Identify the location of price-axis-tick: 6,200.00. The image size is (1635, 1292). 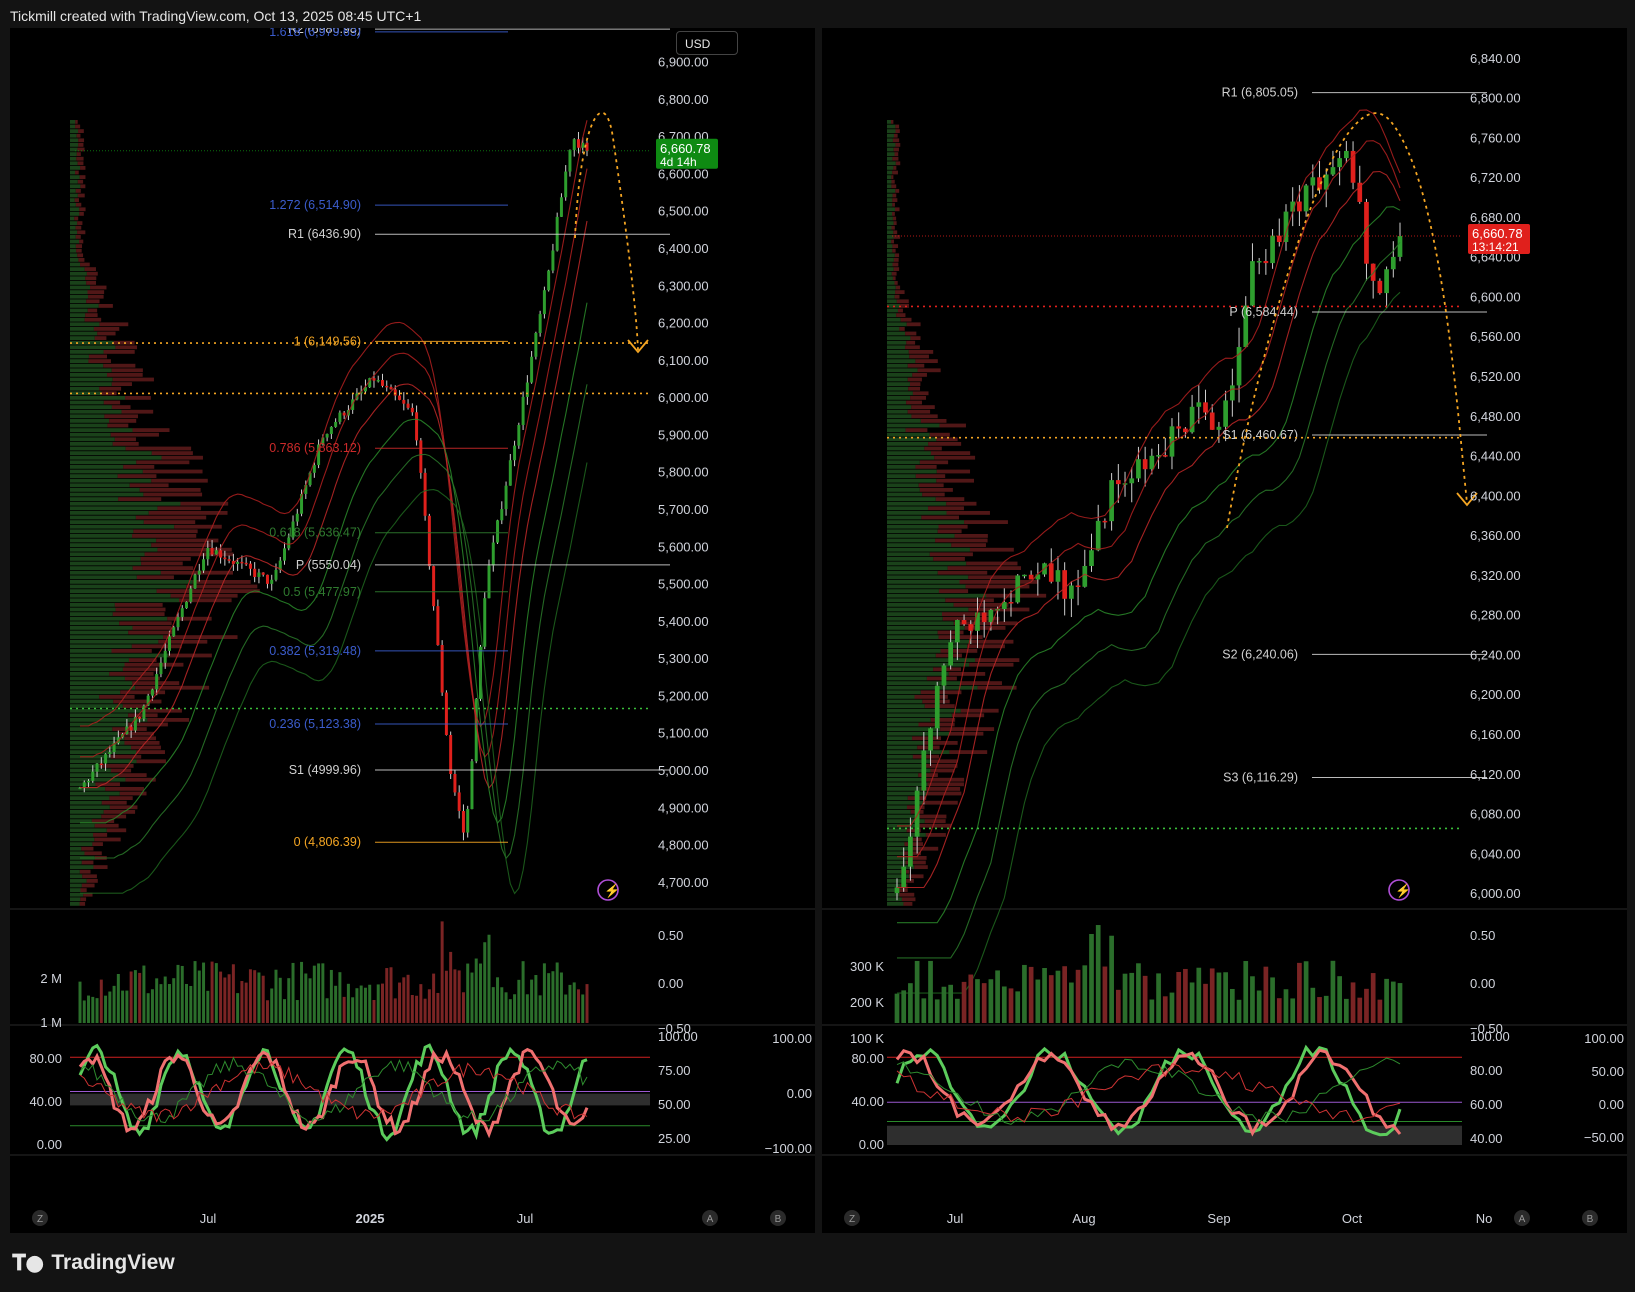
(683, 323).